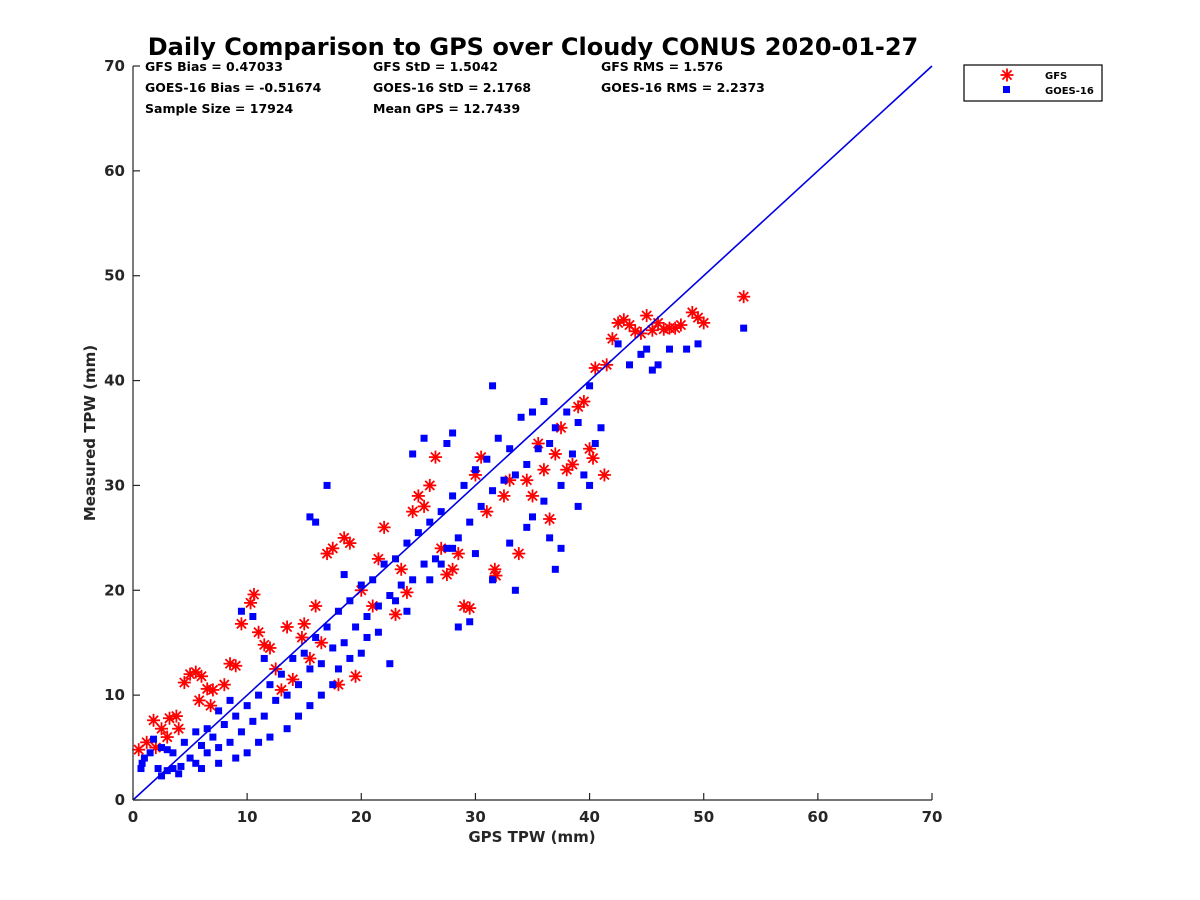 The image size is (1200, 900). What do you see at coordinates (114, 276) in the screenshot?
I see `y-tick-label: 50` at bounding box center [114, 276].